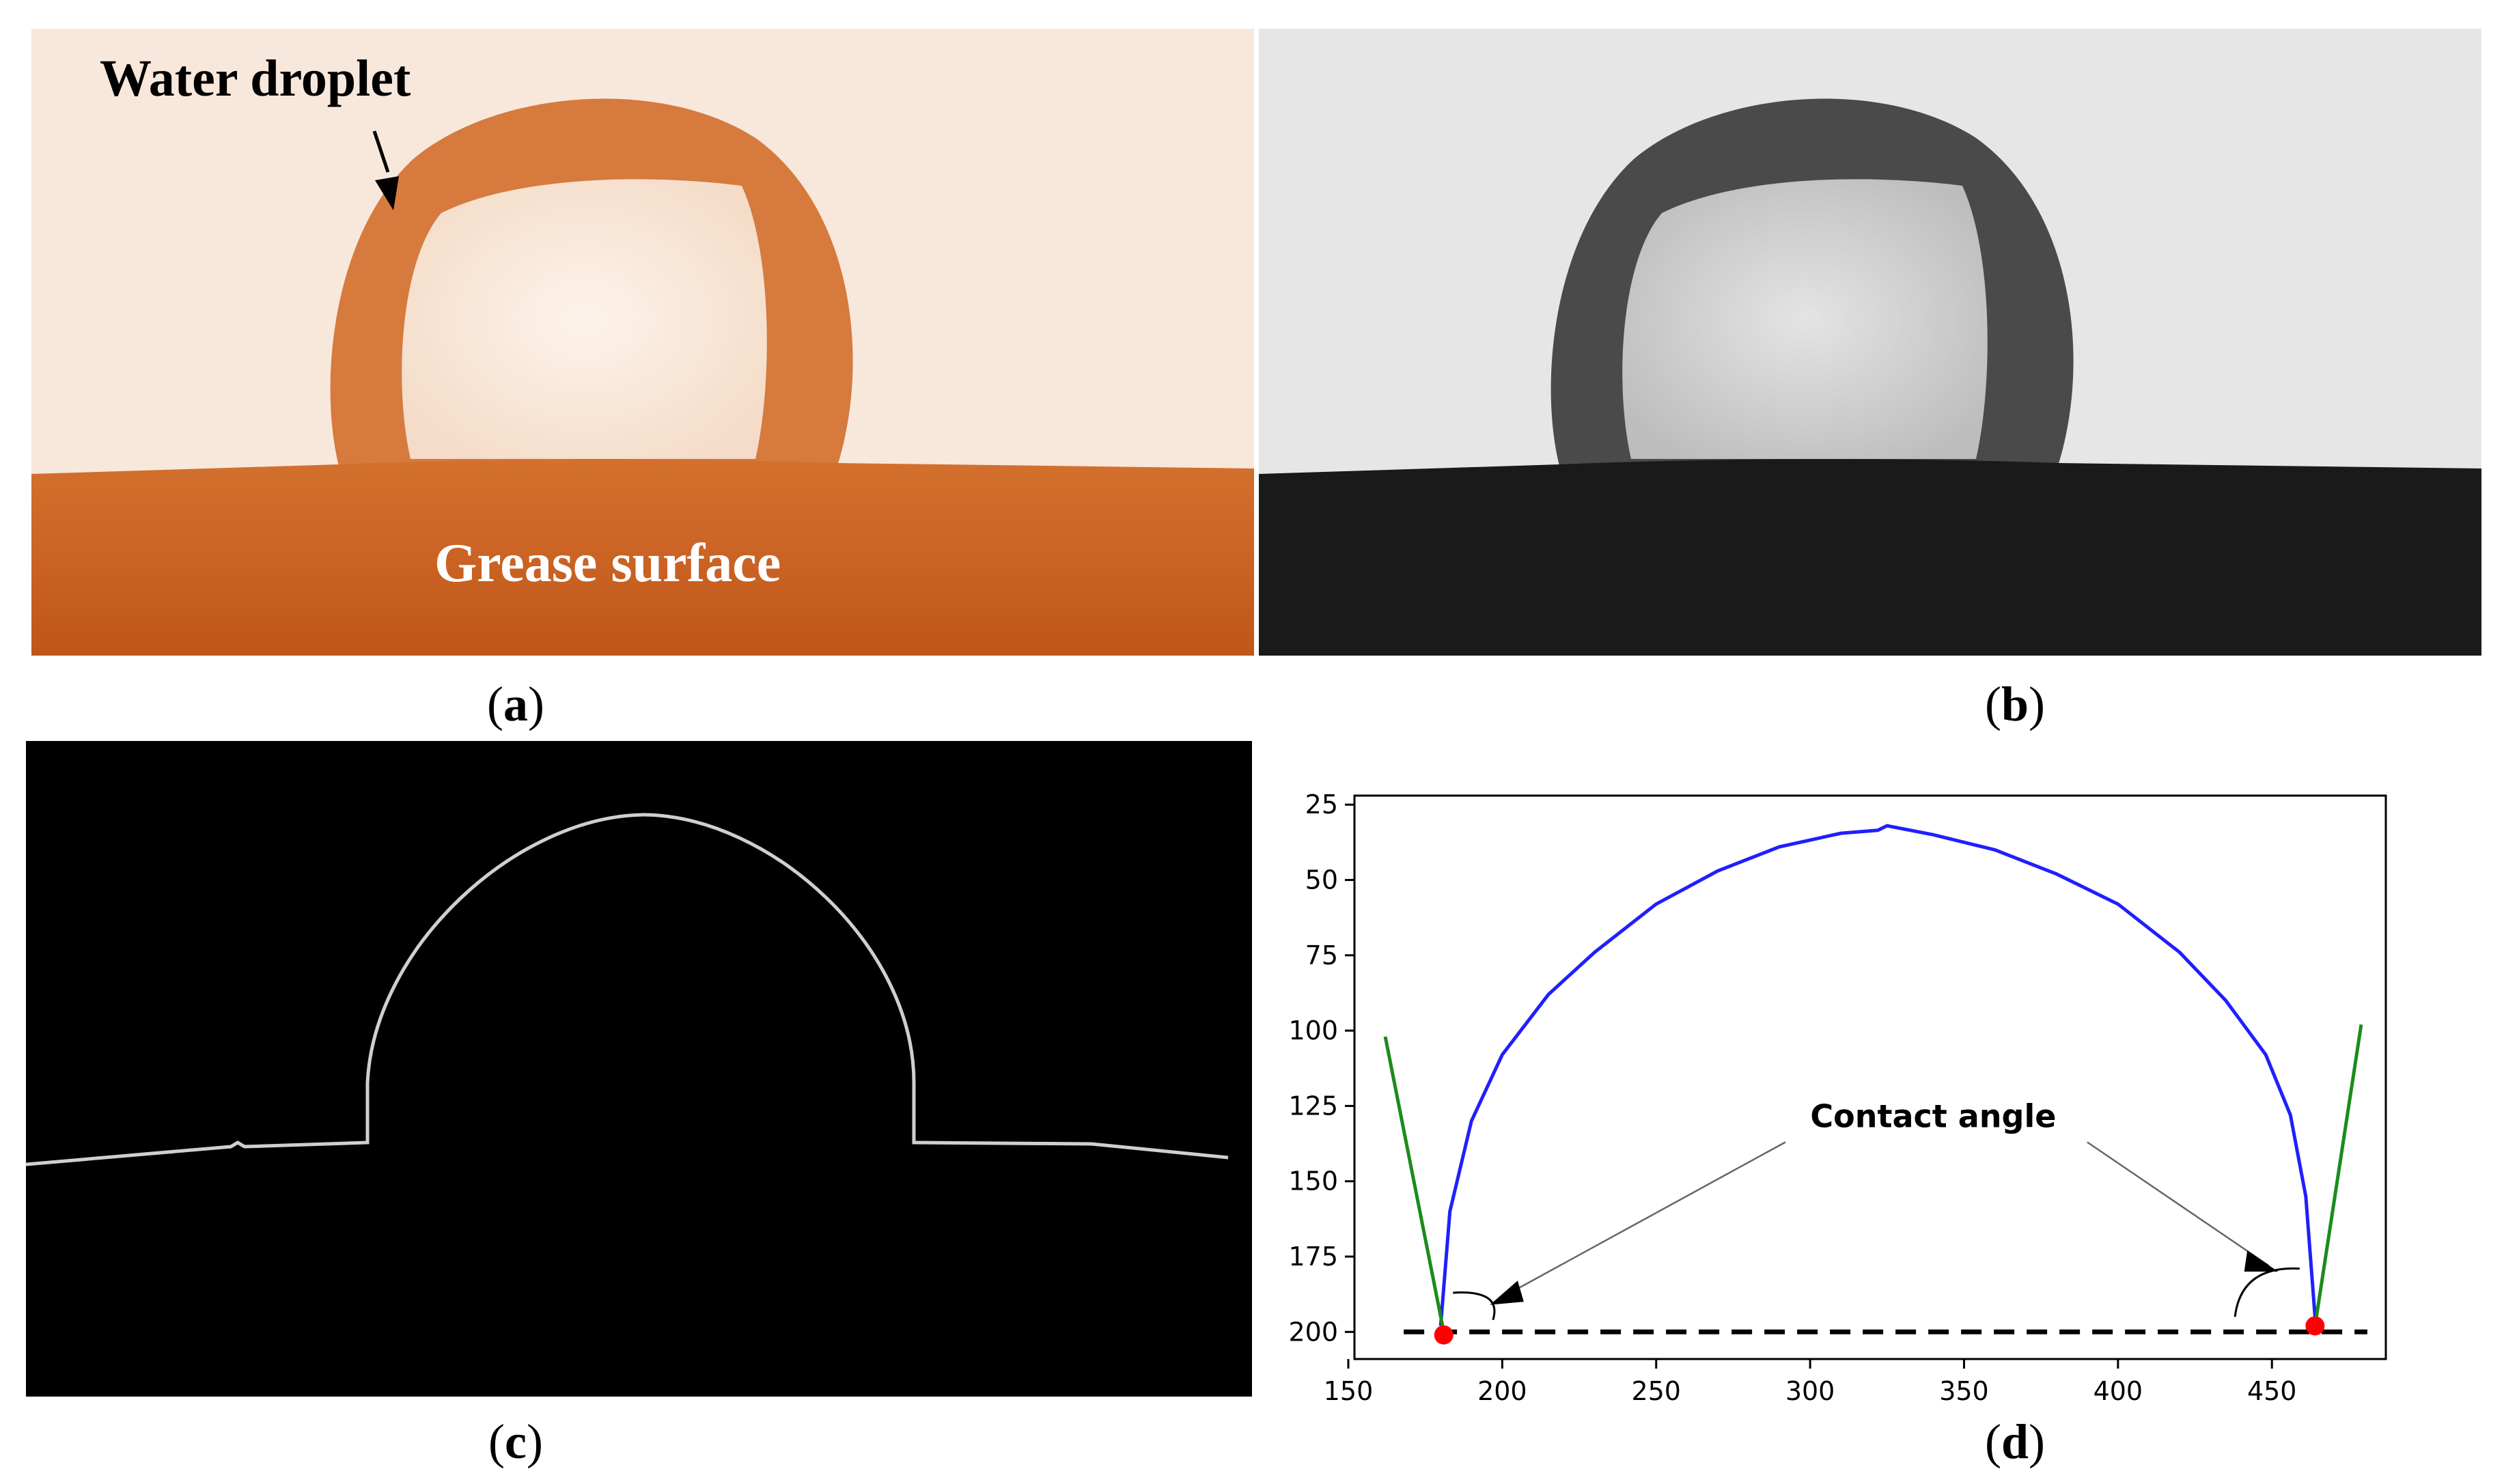  What do you see at coordinates (1805, 319) in the screenshot?
I see `droplet-inner-b` at bounding box center [1805, 319].